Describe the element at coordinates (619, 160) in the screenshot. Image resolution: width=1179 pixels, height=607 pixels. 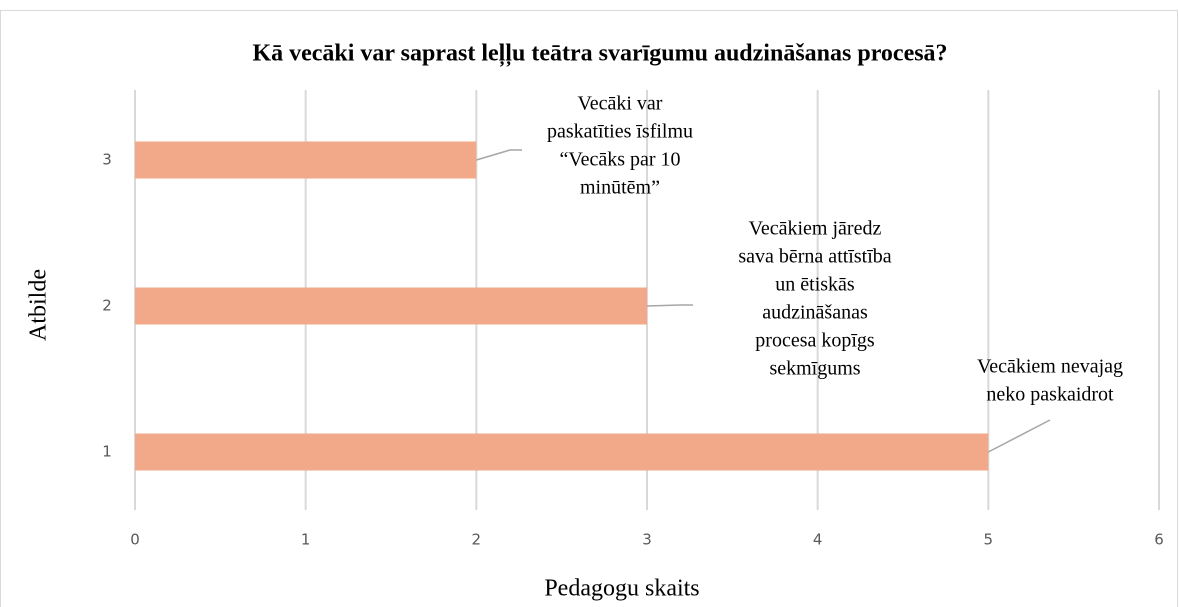
I see `annotation: “Vecāks par 10` at that location.